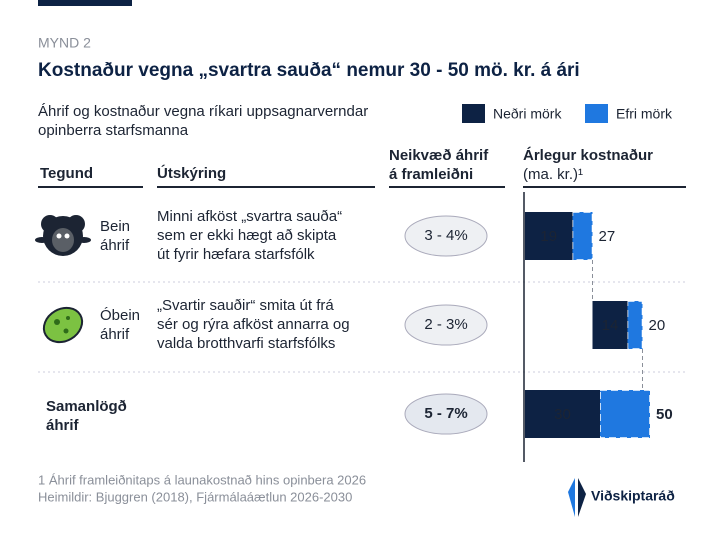  Describe the element at coordinates (607, 236) in the screenshot. I see `bar-label: 27` at that location.